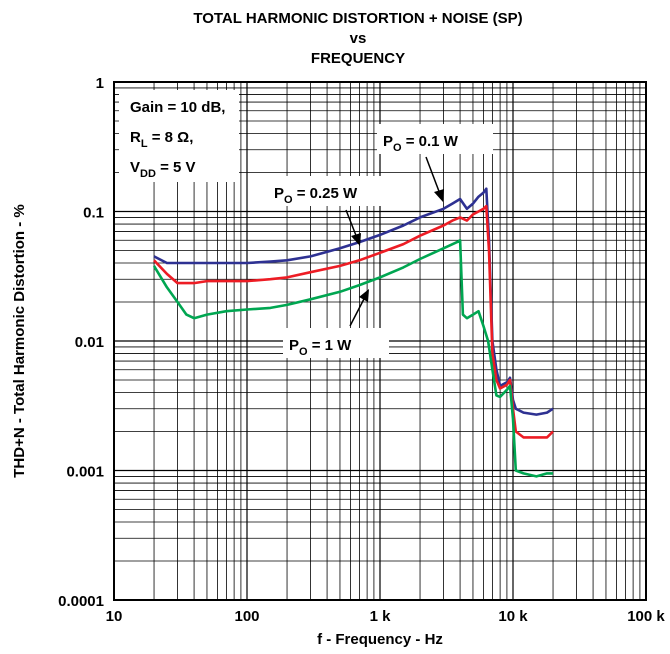 The width and height of the screenshot is (670, 654). I want to click on annotation-po-1w-arrowhead, so click(364, 295).